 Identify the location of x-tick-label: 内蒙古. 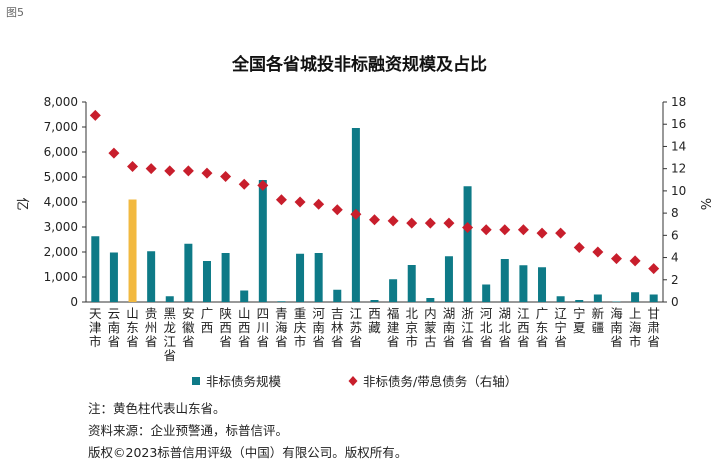
(430, 327).